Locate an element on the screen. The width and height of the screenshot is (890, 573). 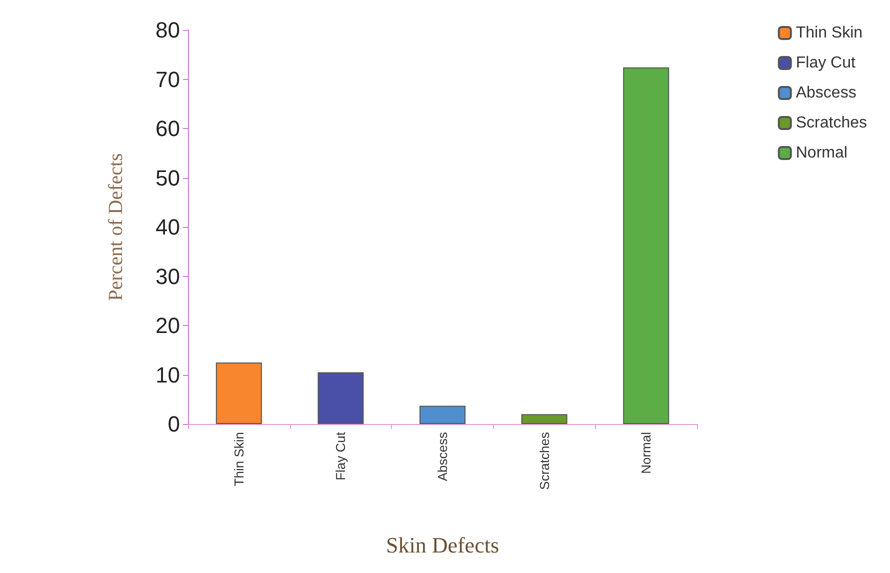
y-tick-label: 30 is located at coordinates (168, 276).